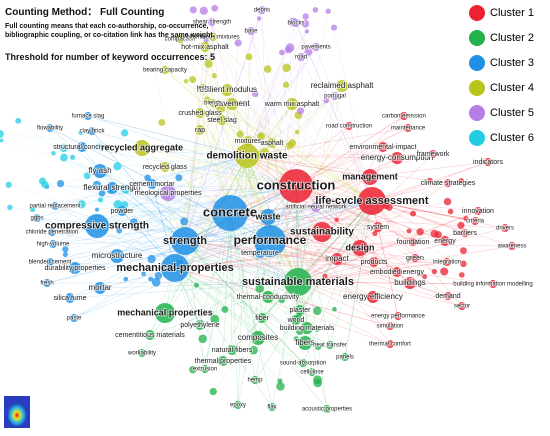 Image resolution: width=550 pixels, height=436 pixels. Describe the element at coordinates (345, 358) in the screenshot. I see `node-label: panels` at that location.